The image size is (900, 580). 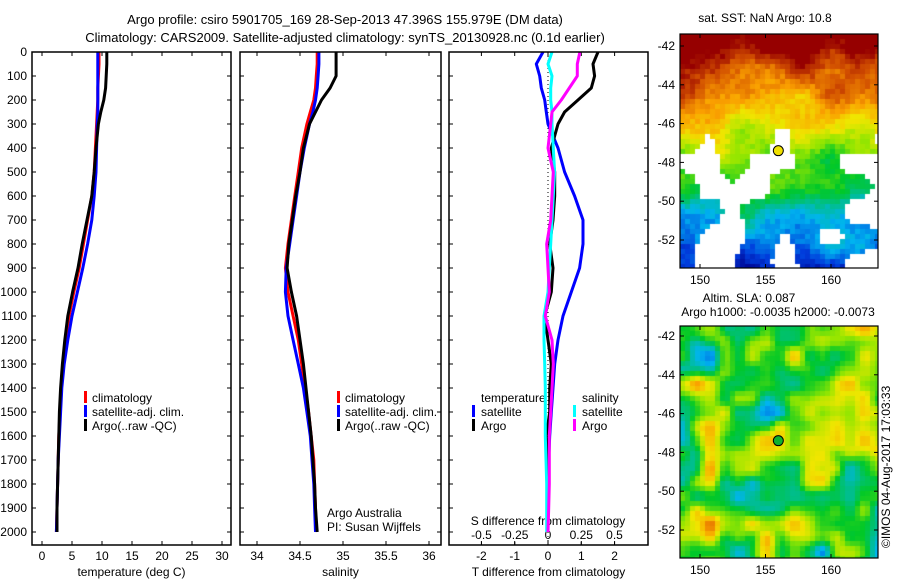 What do you see at coordinates (778, 312) in the screenshot?
I see `sla-map-subtitle: Argo h1000: -0.0035 h2000: -0.0073` at bounding box center [778, 312].